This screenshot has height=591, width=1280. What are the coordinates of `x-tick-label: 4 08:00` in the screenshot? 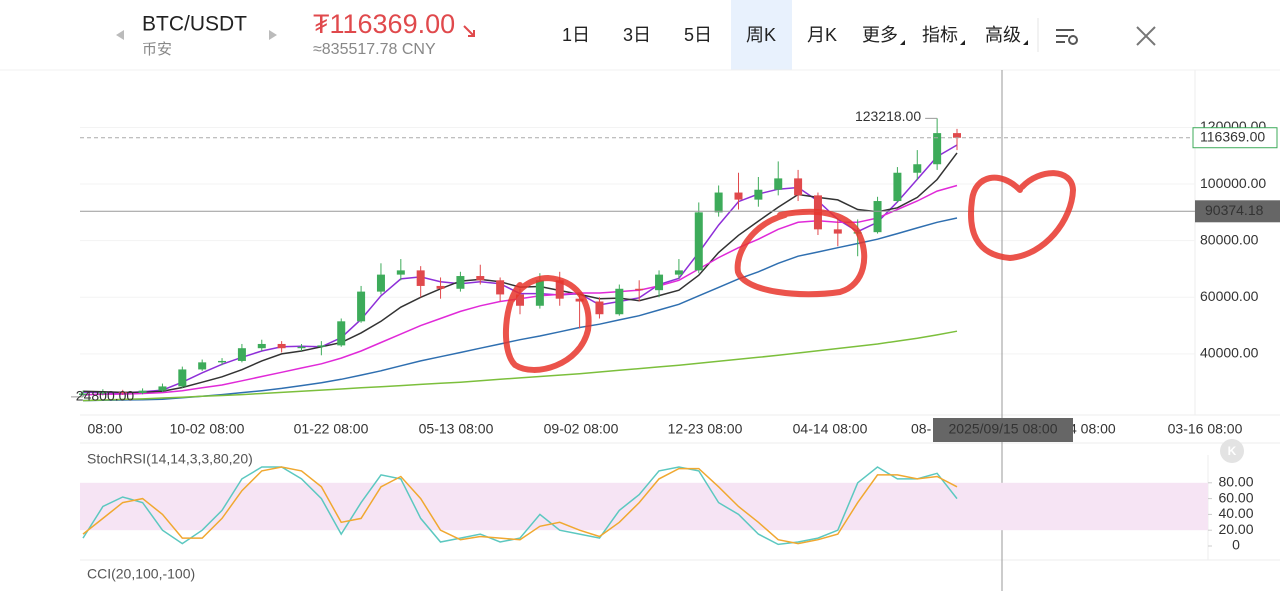 It's located at (1092, 429).